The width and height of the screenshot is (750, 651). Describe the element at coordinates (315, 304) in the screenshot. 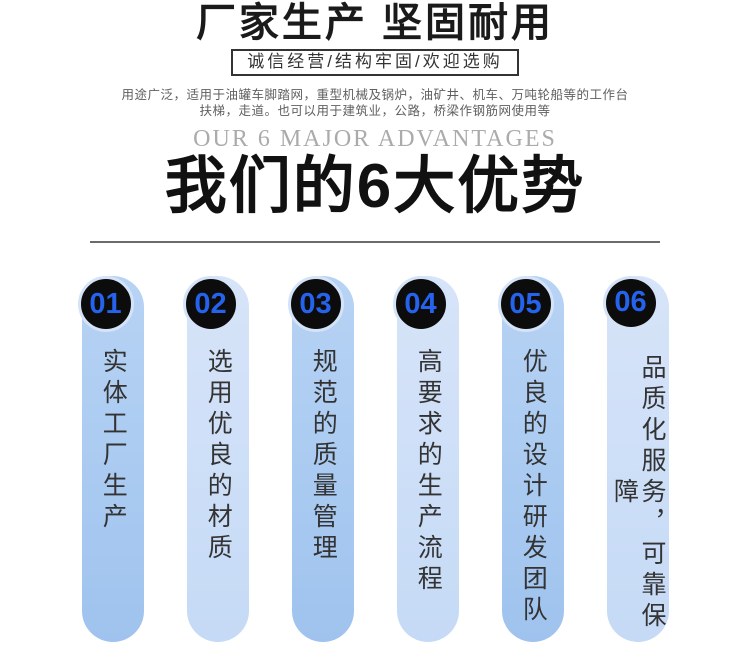

I see `advantage-number-badge: 03` at that location.